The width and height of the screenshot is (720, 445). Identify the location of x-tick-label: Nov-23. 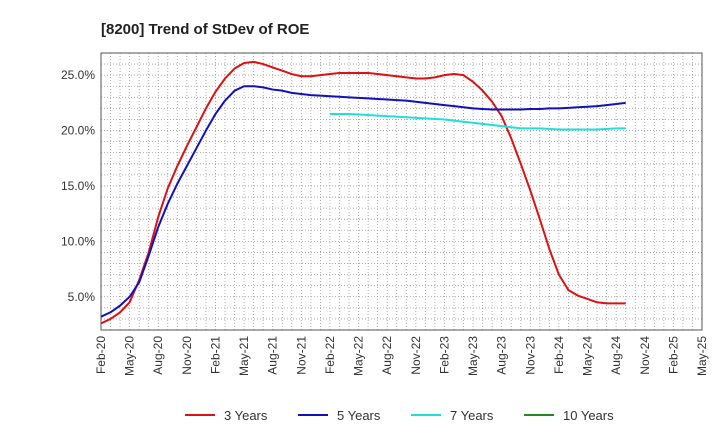
(530, 355).